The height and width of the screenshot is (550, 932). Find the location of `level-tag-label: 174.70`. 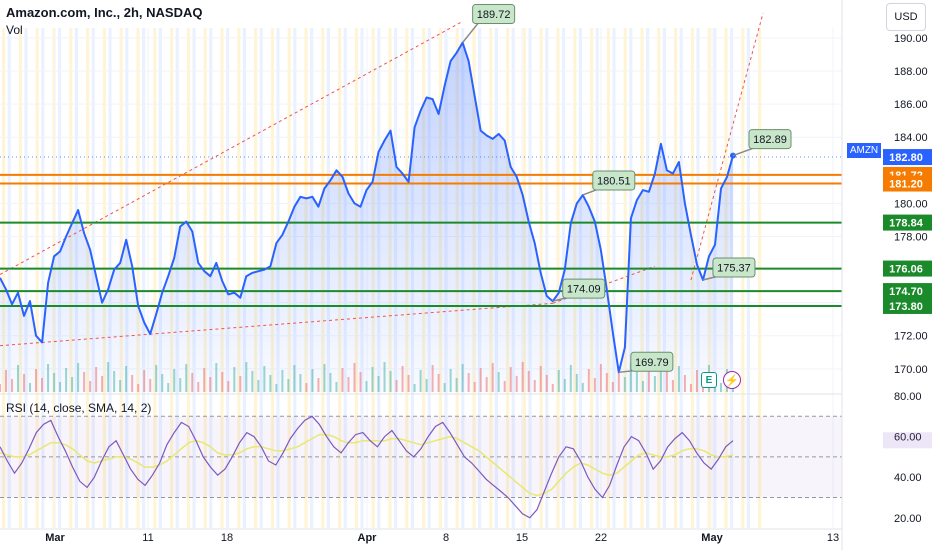

level-tag-label: 174.70 is located at coordinates (906, 292).